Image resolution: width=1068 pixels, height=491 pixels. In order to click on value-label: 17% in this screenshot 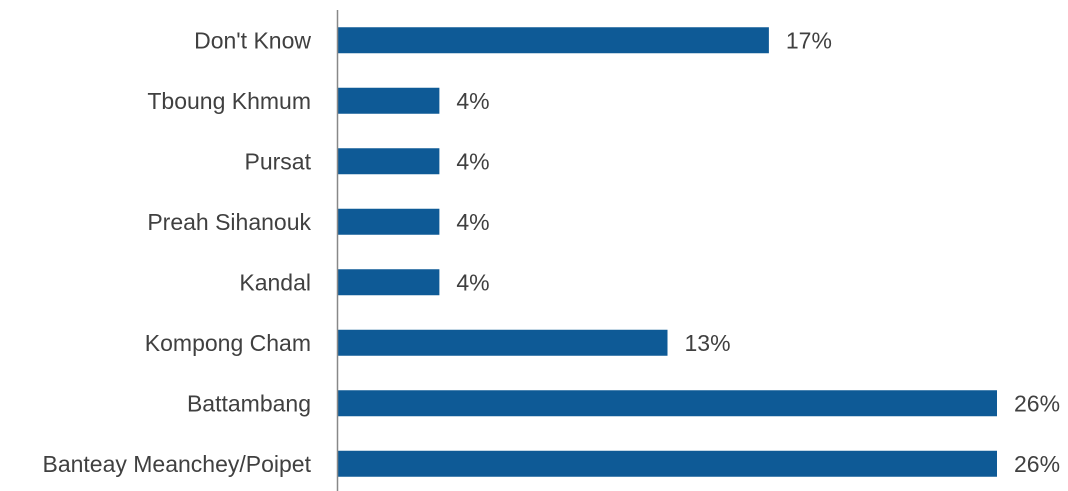, I will do `click(809, 40)`.